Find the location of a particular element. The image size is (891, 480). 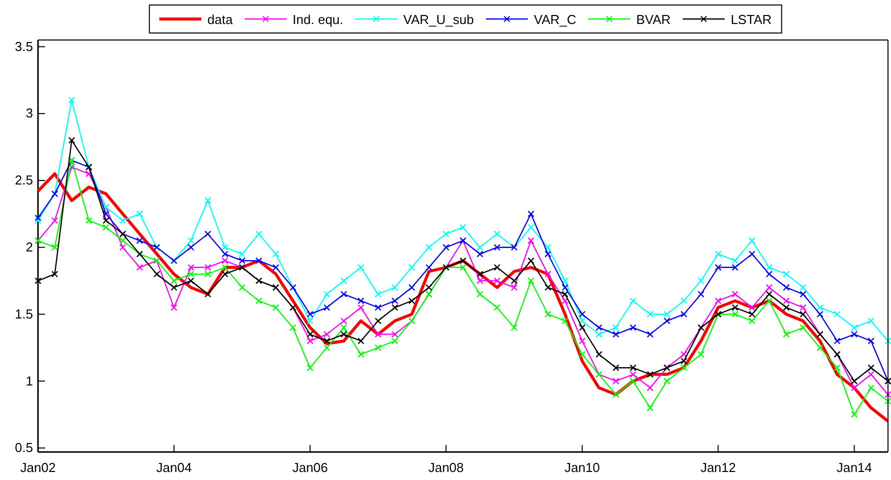

legend-label: VAR_C is located at coordinates (555, 19).